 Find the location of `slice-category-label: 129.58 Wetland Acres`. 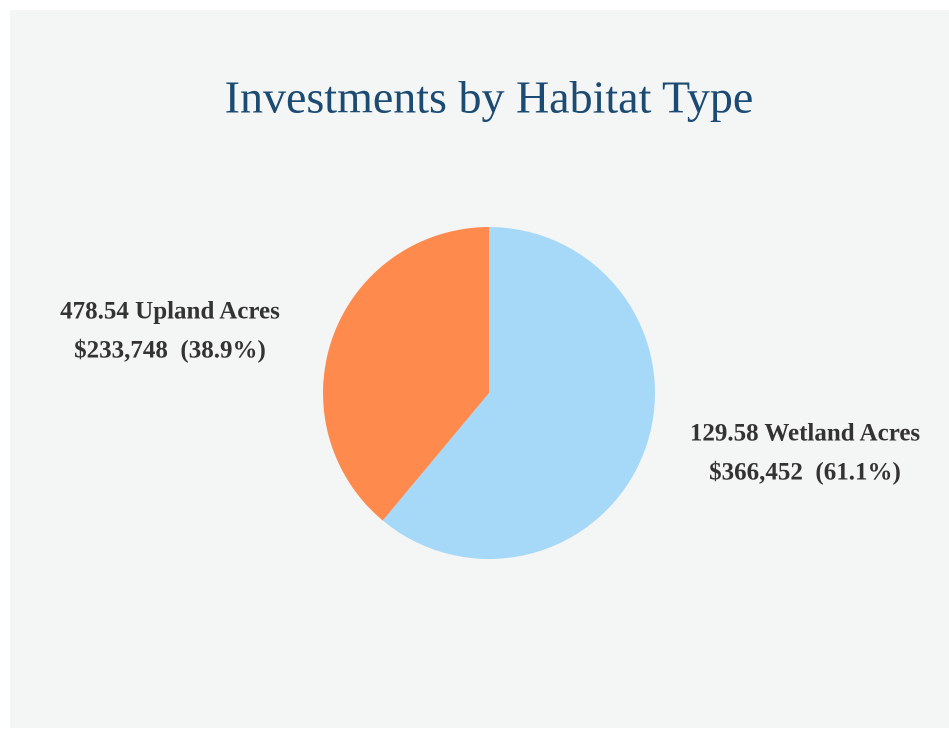

slice-category-label: 129.58 Wetland Acres is located at coordinates (805, 433).